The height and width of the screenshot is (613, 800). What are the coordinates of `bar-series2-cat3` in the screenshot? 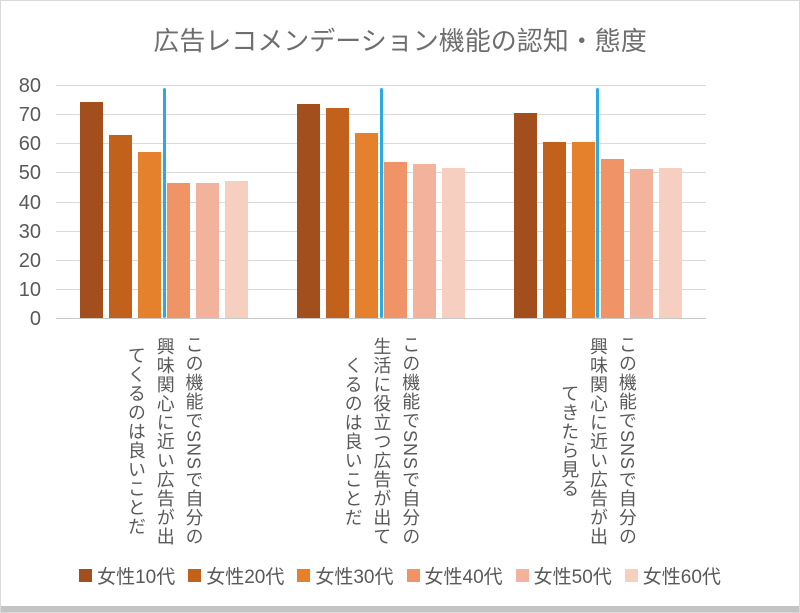 It's located at (554, 229).